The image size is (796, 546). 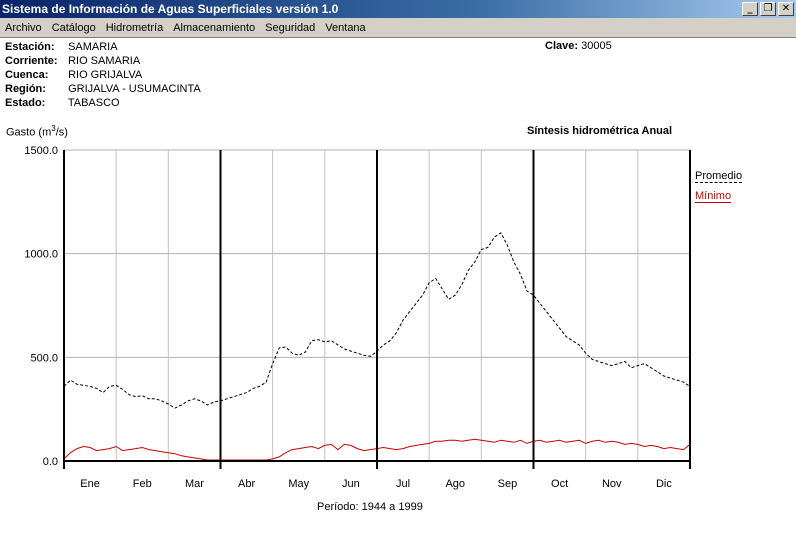 I want to click on state-value: TABASCO, so click(x=93, y=103).